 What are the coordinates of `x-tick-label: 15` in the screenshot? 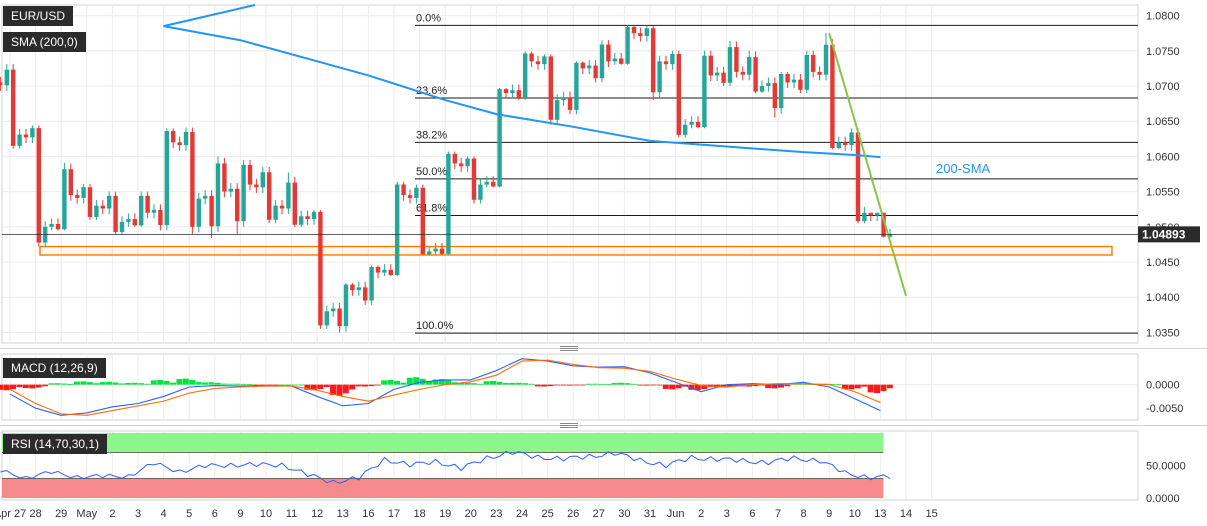 It's located at (931, 514).